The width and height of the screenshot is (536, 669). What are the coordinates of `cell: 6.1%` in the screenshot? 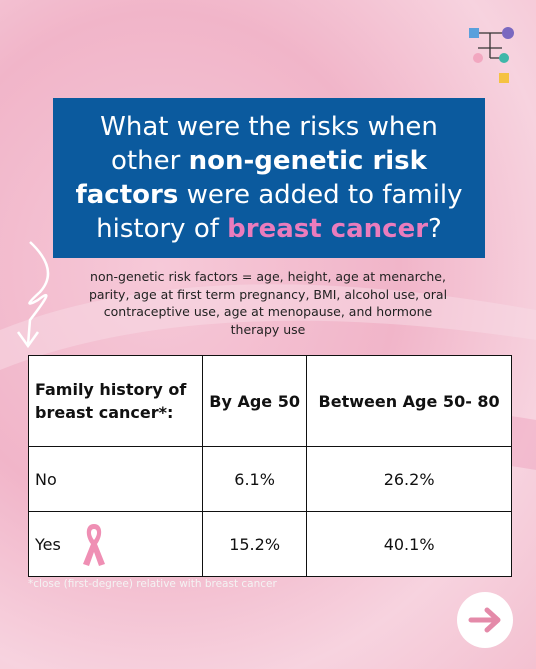 It's located at (254, 479).